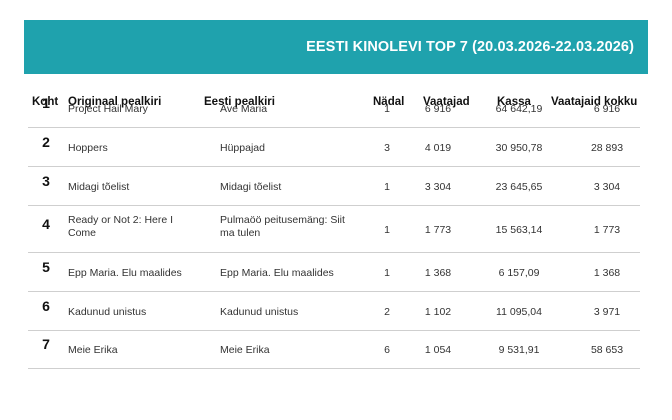 The height and width of the screenshot is (420, 672). I want to click on box-office-cell: 30 950,78, so click(519, 148).